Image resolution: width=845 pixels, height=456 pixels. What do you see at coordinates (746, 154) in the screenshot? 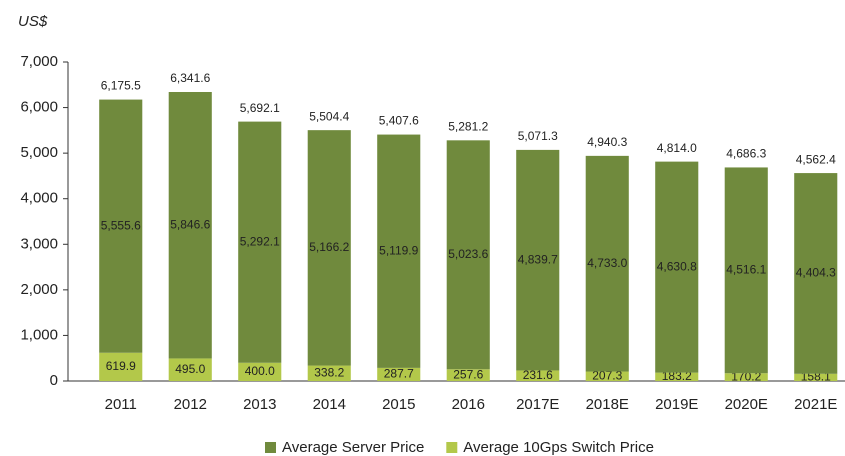
I see `total-label: 4,686.3` at bounding box center [746, 154].